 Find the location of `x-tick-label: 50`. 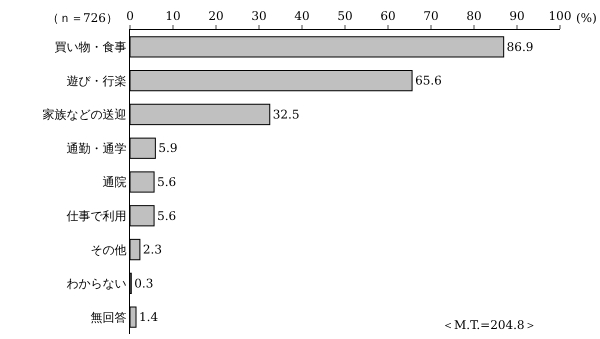

x-tick-label: 50 is located at coordinates (345, 16).